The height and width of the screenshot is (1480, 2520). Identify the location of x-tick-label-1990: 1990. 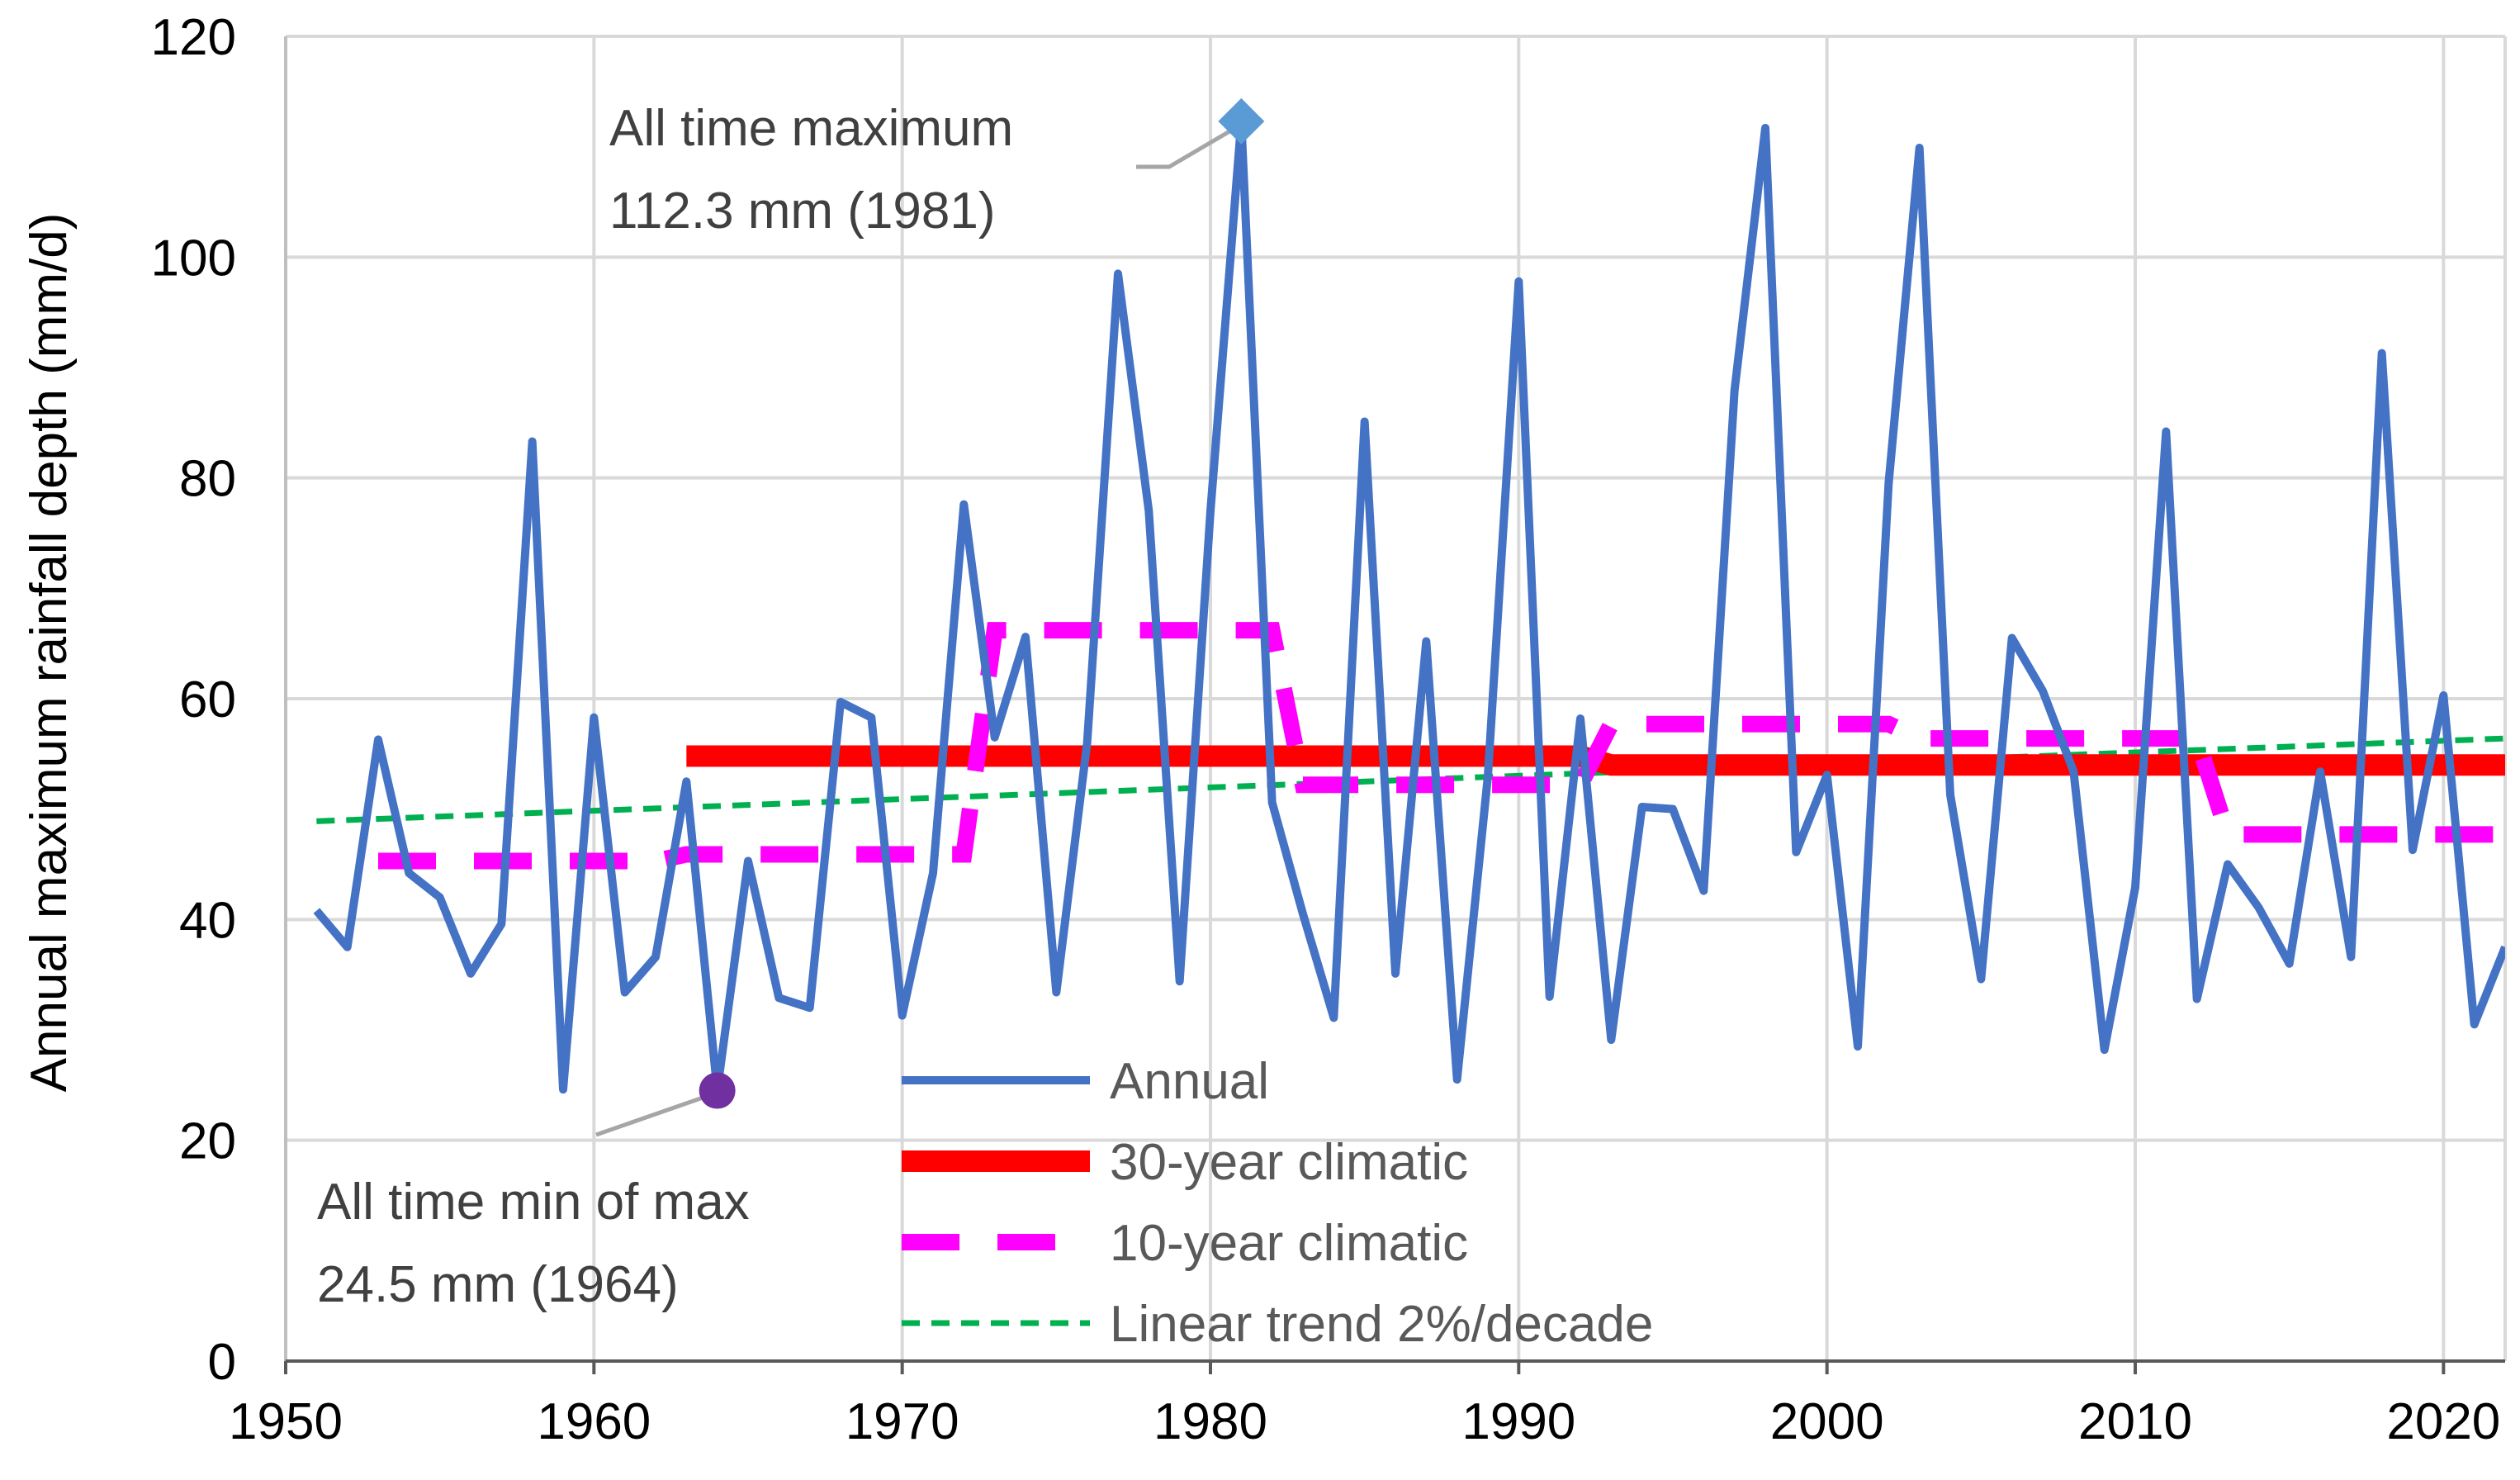
(1518, 1421).